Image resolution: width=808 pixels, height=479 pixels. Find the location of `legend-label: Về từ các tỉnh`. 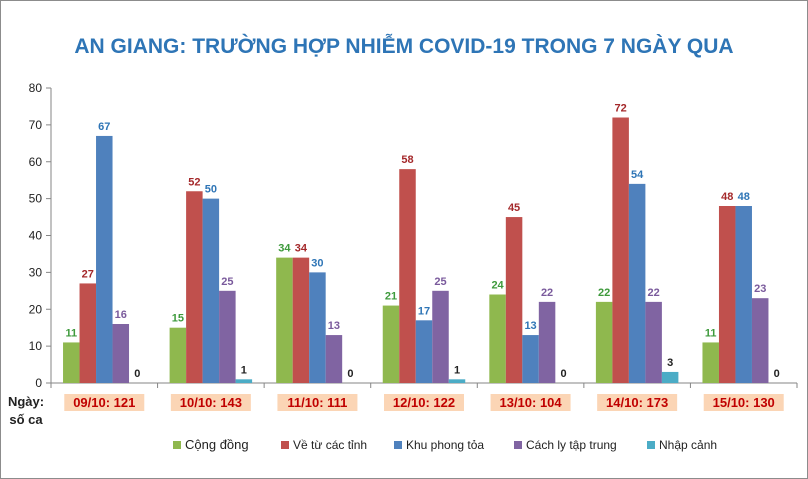

legend-label: Về từ các tỉnh is located at coordinates (330, 445).